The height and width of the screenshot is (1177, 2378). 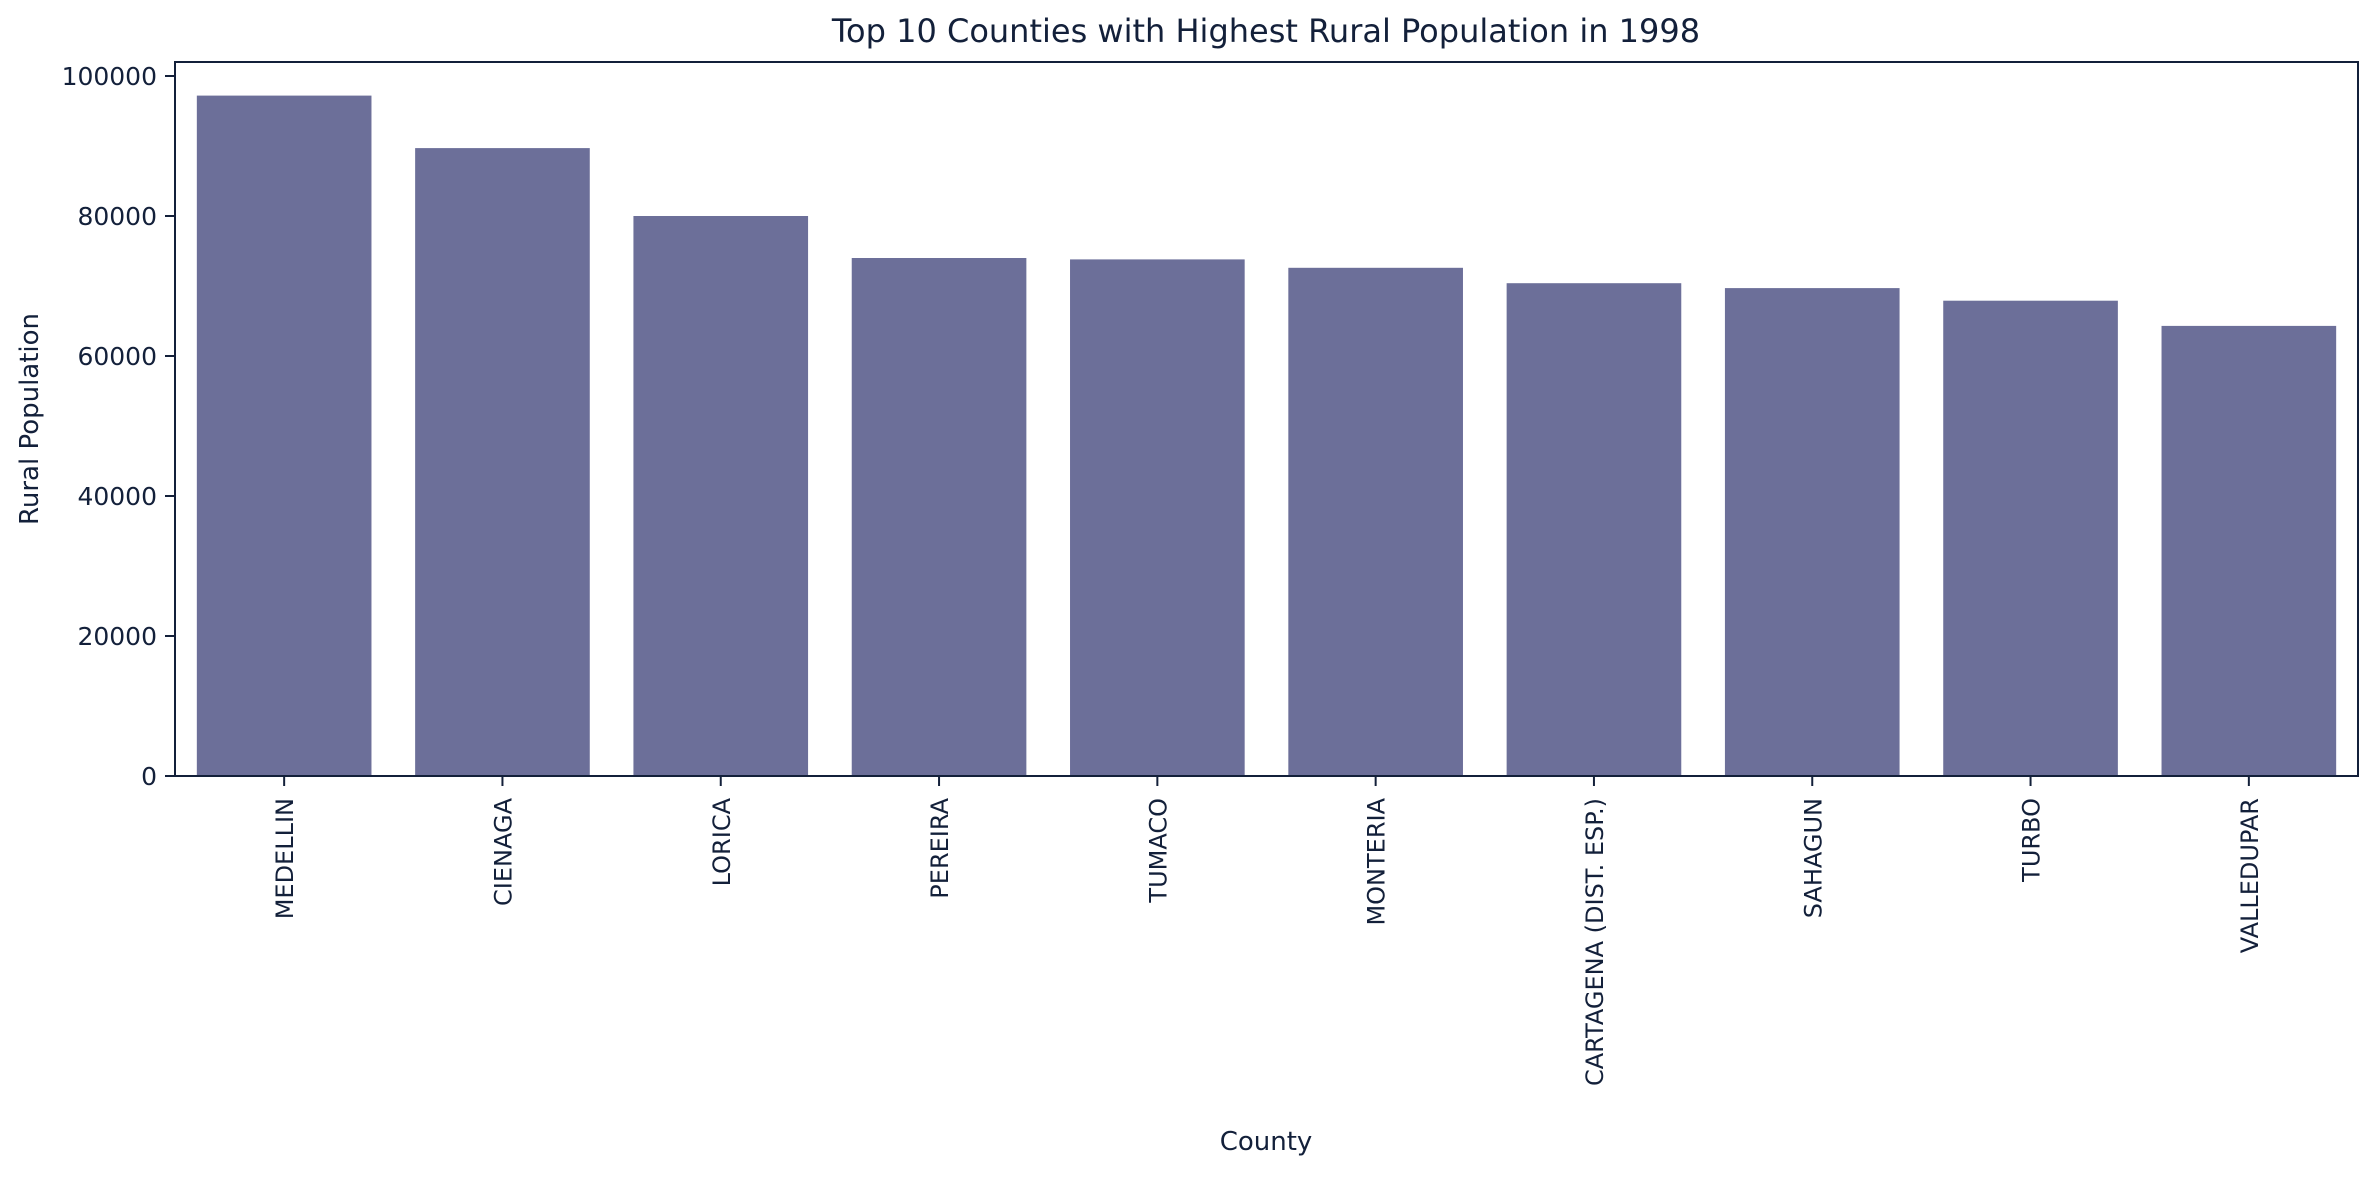 What do you see at coordinates (502, 462) in the screenshot?
I see `bar-cienaga` at bounding box center [502, 462].